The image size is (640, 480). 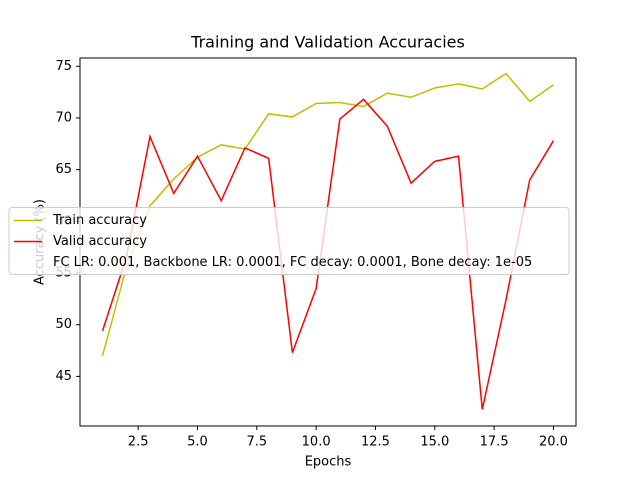 What do you see at coordinates (100, 241) in the screenshot?
I see `legend-label: Valid accuracy` at bounding box center [100, 241].